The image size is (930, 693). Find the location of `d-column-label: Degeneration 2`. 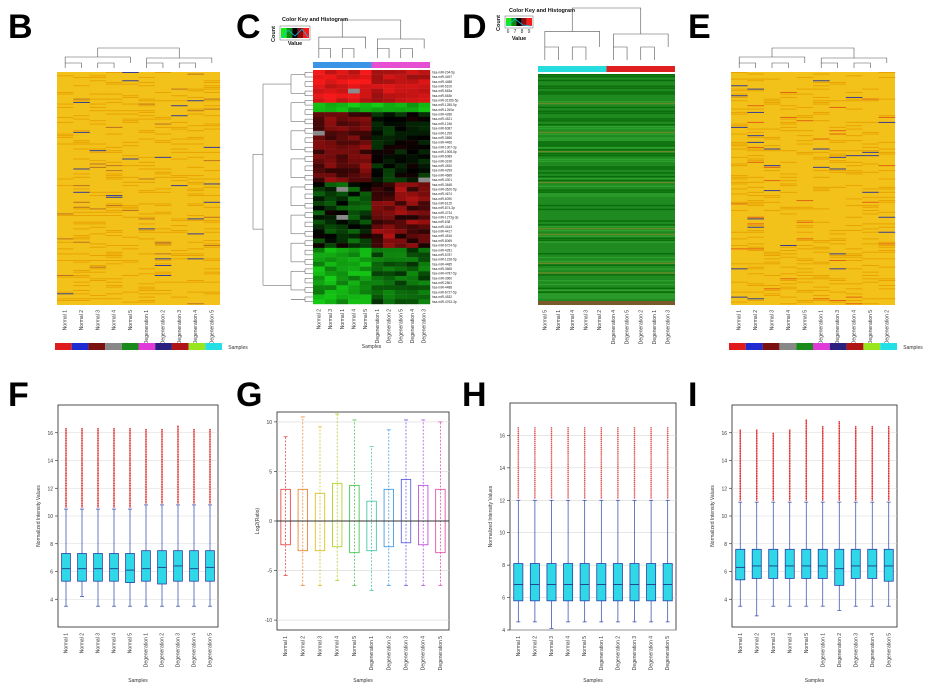

d-column-label: Degeneration 2 is located at coordinates (641, 327).